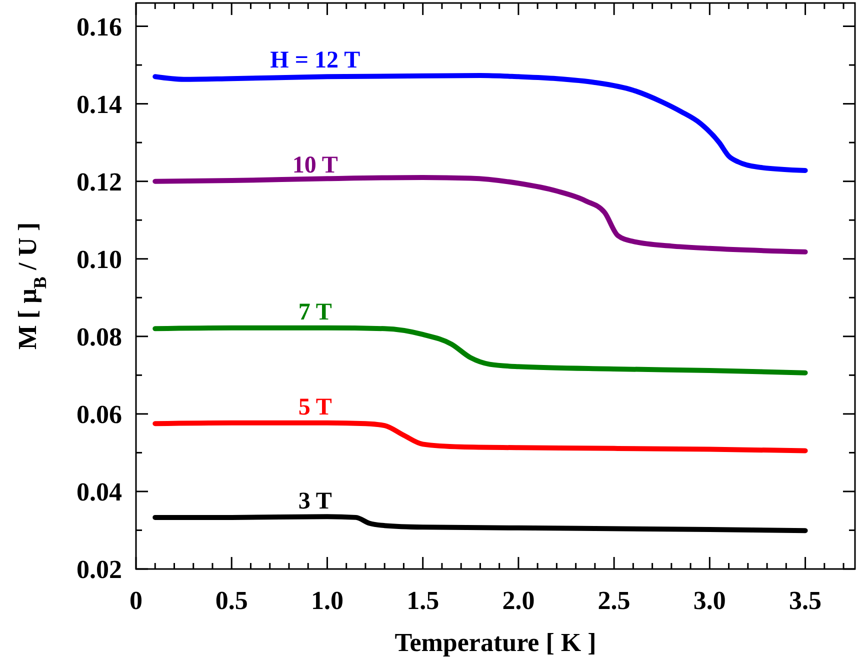 This screenshot has width=857, height=663. Describe the element at coordinates (99, 27) in the screenshot. I see `y-tick-label: 0.16` at that location.